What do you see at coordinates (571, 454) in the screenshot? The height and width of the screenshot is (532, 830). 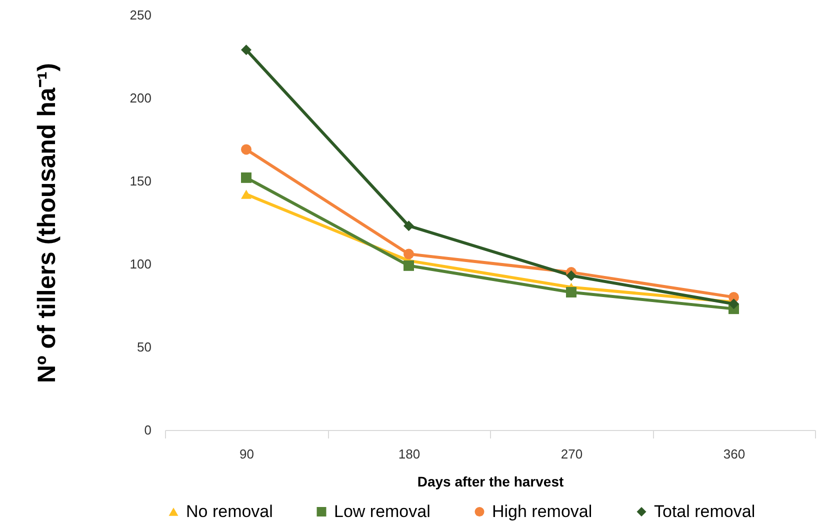 I see `x-tick-label: 270` at bounding box center [571, 454].